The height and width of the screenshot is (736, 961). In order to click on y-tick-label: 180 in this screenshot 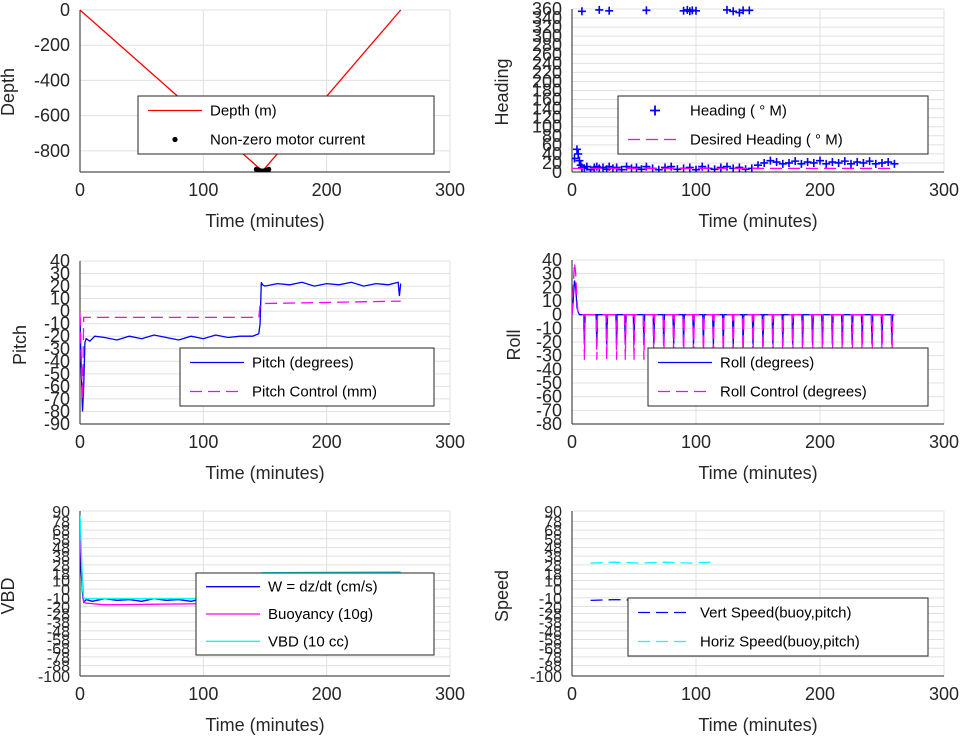, I will do `click(547, 91)`.